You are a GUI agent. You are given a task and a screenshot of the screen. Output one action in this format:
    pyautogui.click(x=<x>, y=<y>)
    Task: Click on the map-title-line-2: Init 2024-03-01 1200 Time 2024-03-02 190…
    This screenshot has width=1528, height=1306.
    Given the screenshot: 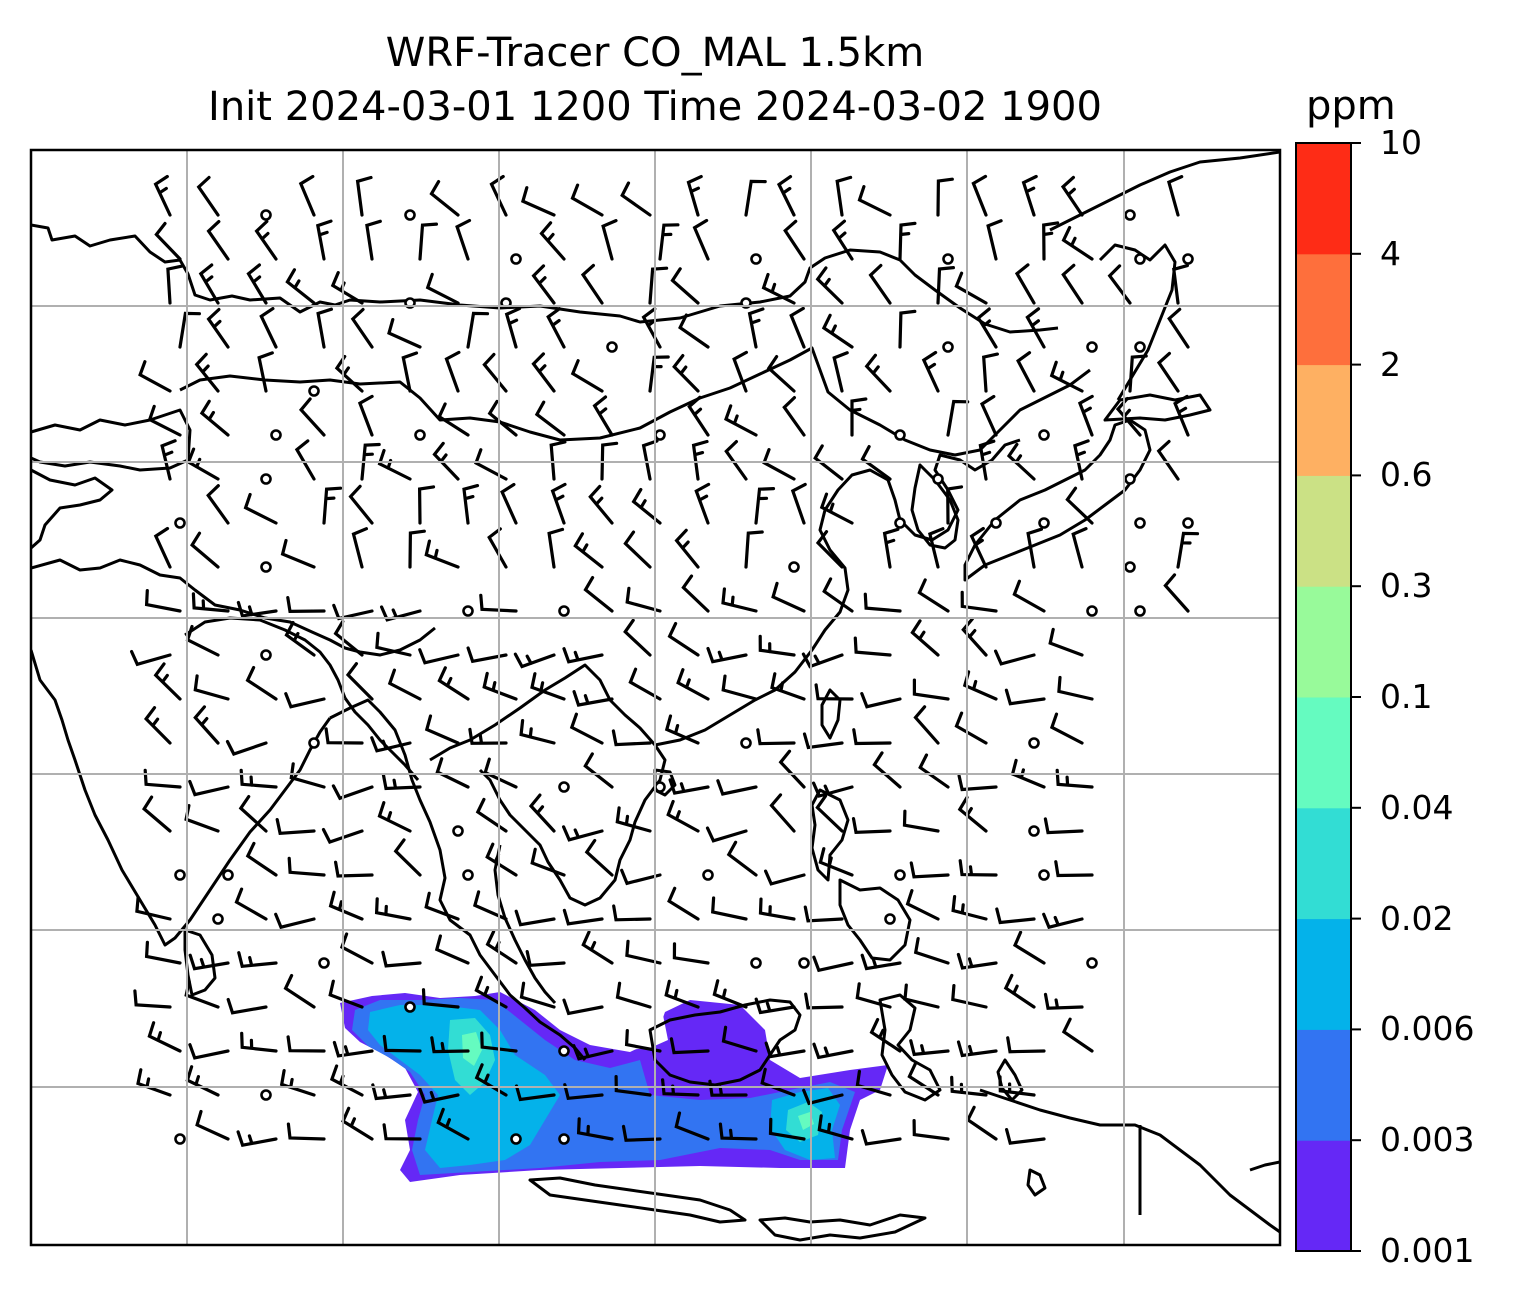 What is the action you would take?
    pyautogui.click(x=655, y=107)
    